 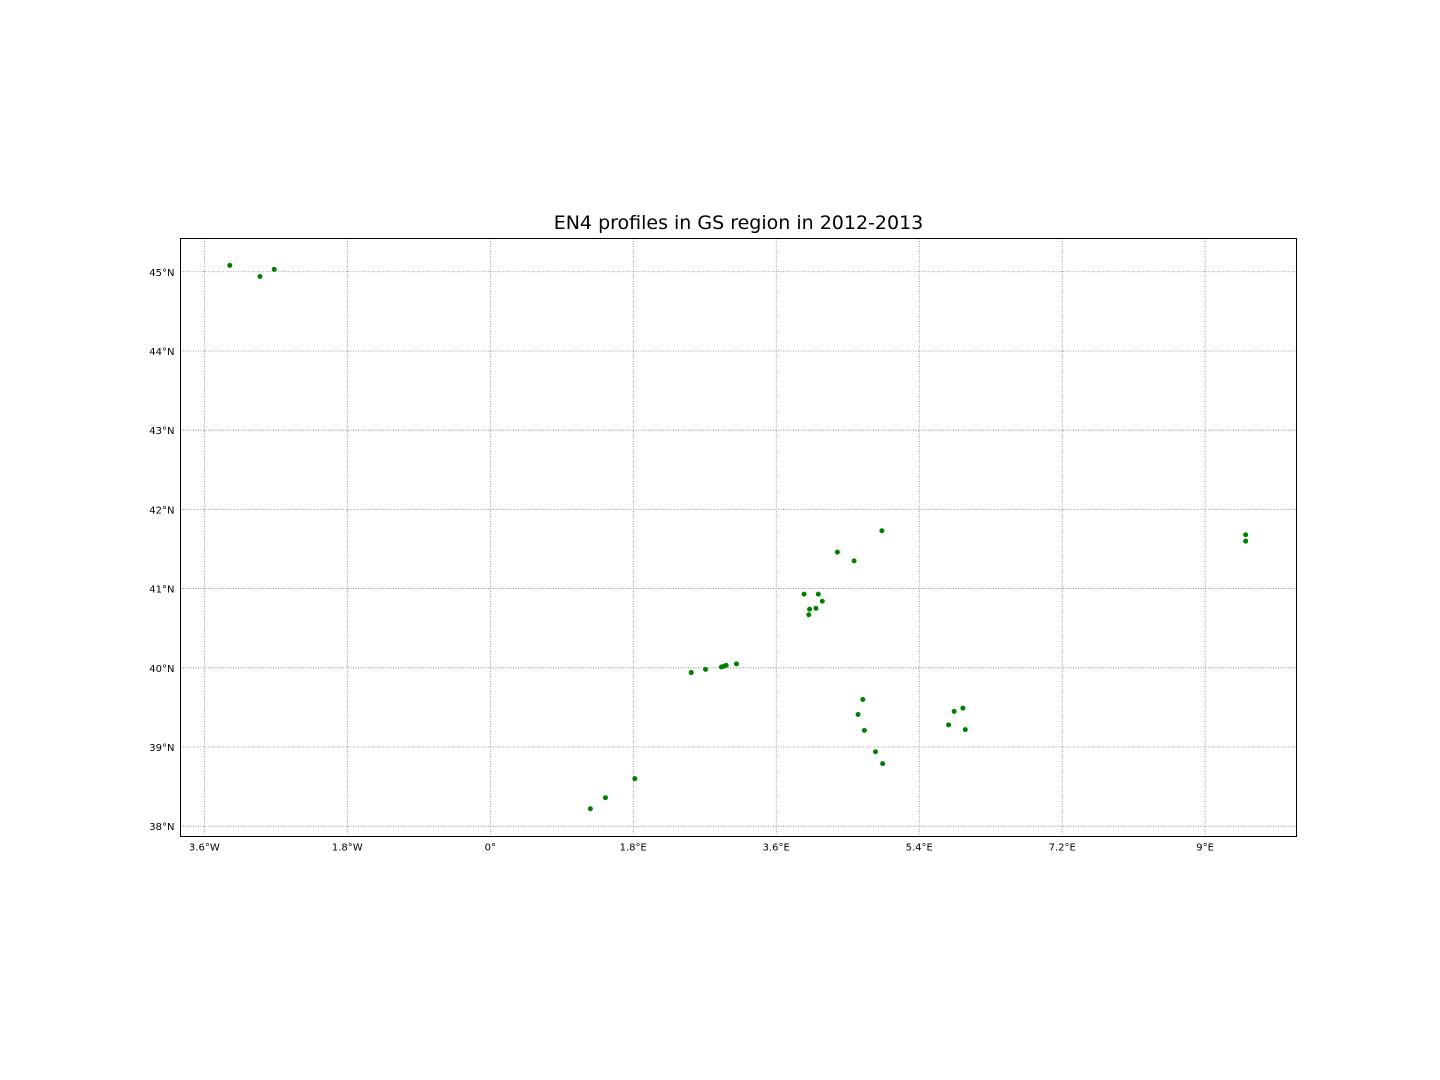 What do you see at coordinates (633, 848) in the screenshot?
I see `x-tick-label: 1.8°E` at bounding box center [633, 848].